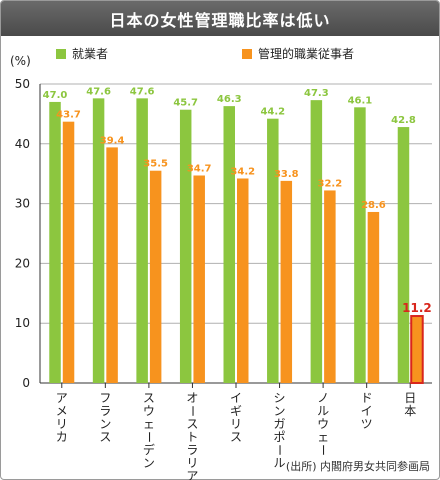 The width and height of the screenshot is (440, 480). I want to click on legend-label: 管理的職業従事者, so click(306, 53).